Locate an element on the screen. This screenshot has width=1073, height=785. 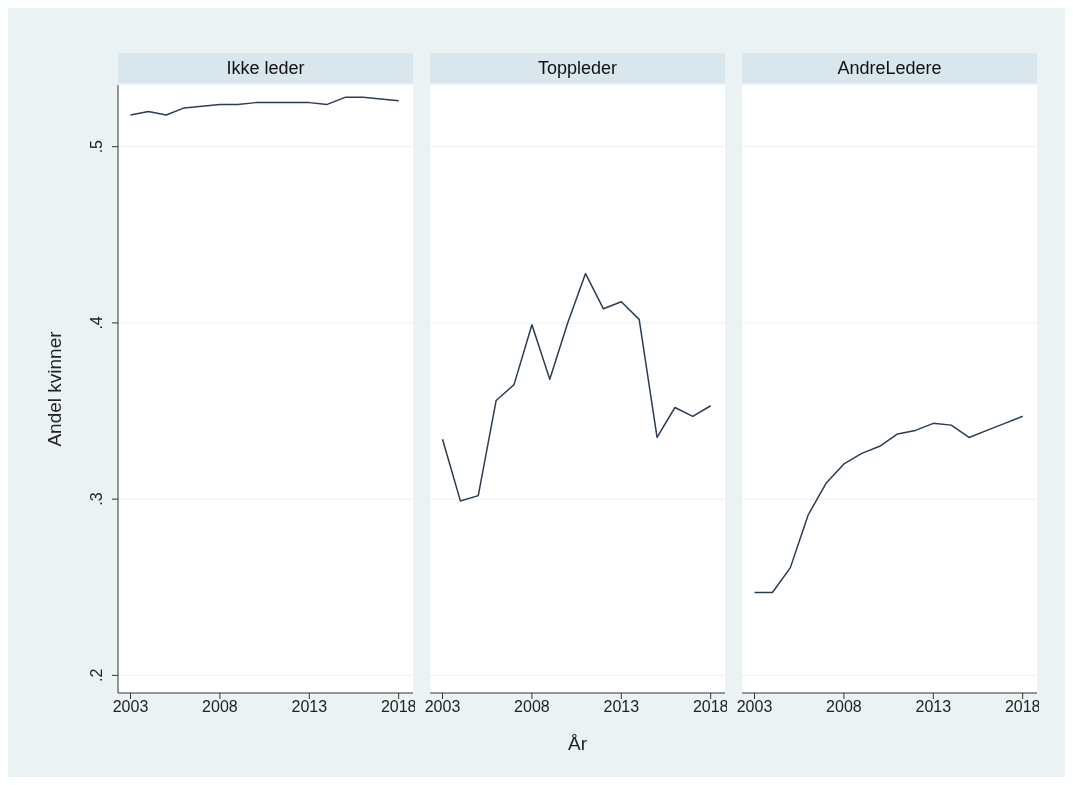
y-tick-label: .5 is located at coordinates (96, 146).